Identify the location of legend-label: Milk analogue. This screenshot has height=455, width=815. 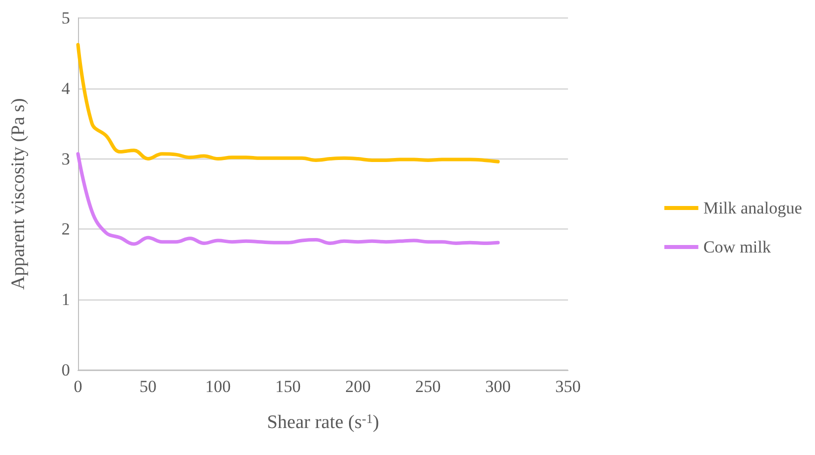
(752, 208).